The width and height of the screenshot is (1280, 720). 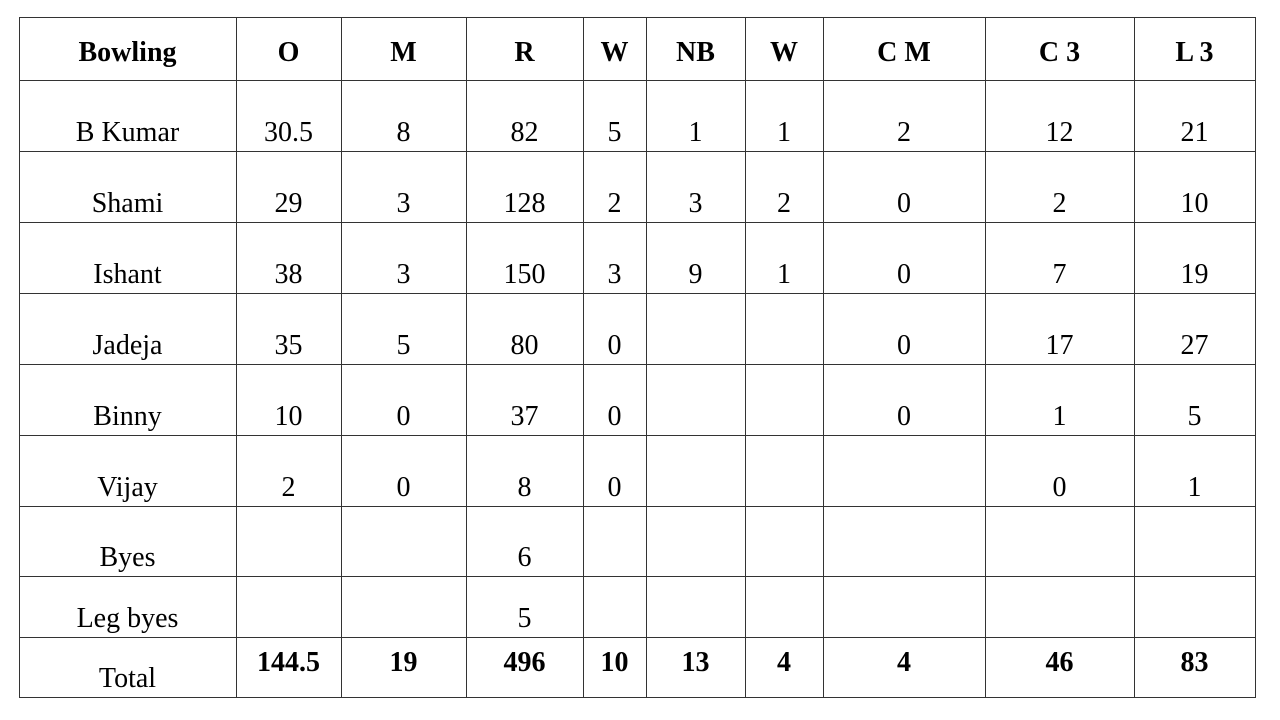 What do you see at coordinates (1059, 115) in the screenshot?
I see `table-cell: 12` at bounding box center [1059, 115].